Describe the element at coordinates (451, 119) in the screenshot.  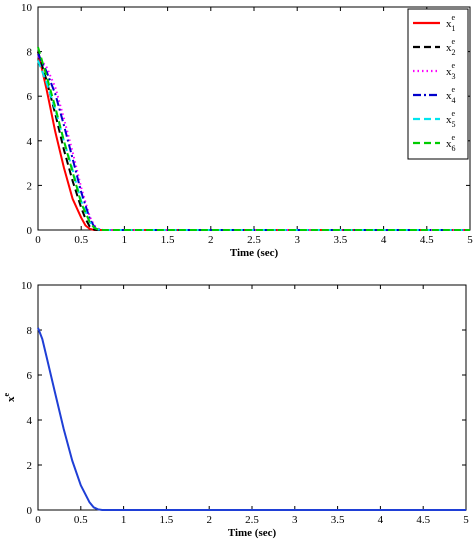
I see `legend-entry: x5e` at that location.